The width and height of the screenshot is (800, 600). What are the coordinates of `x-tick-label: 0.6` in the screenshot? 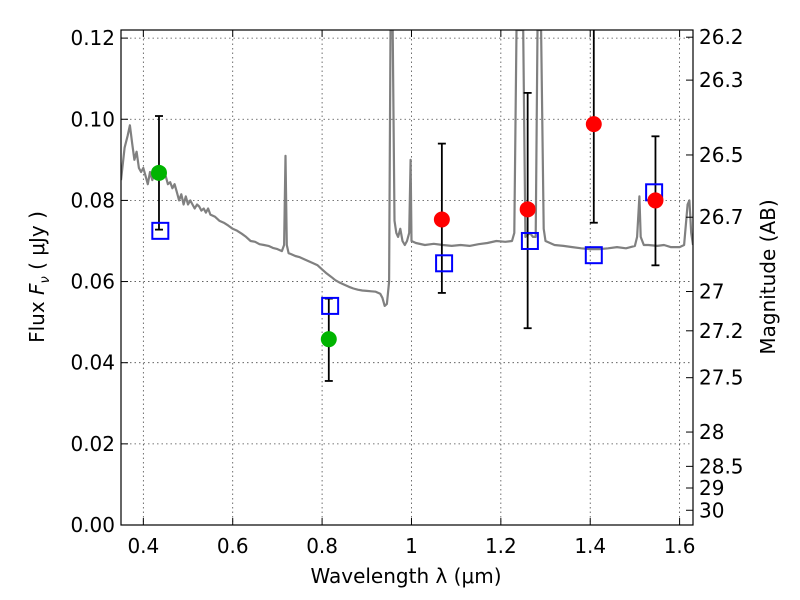 It's located at (233, 546).